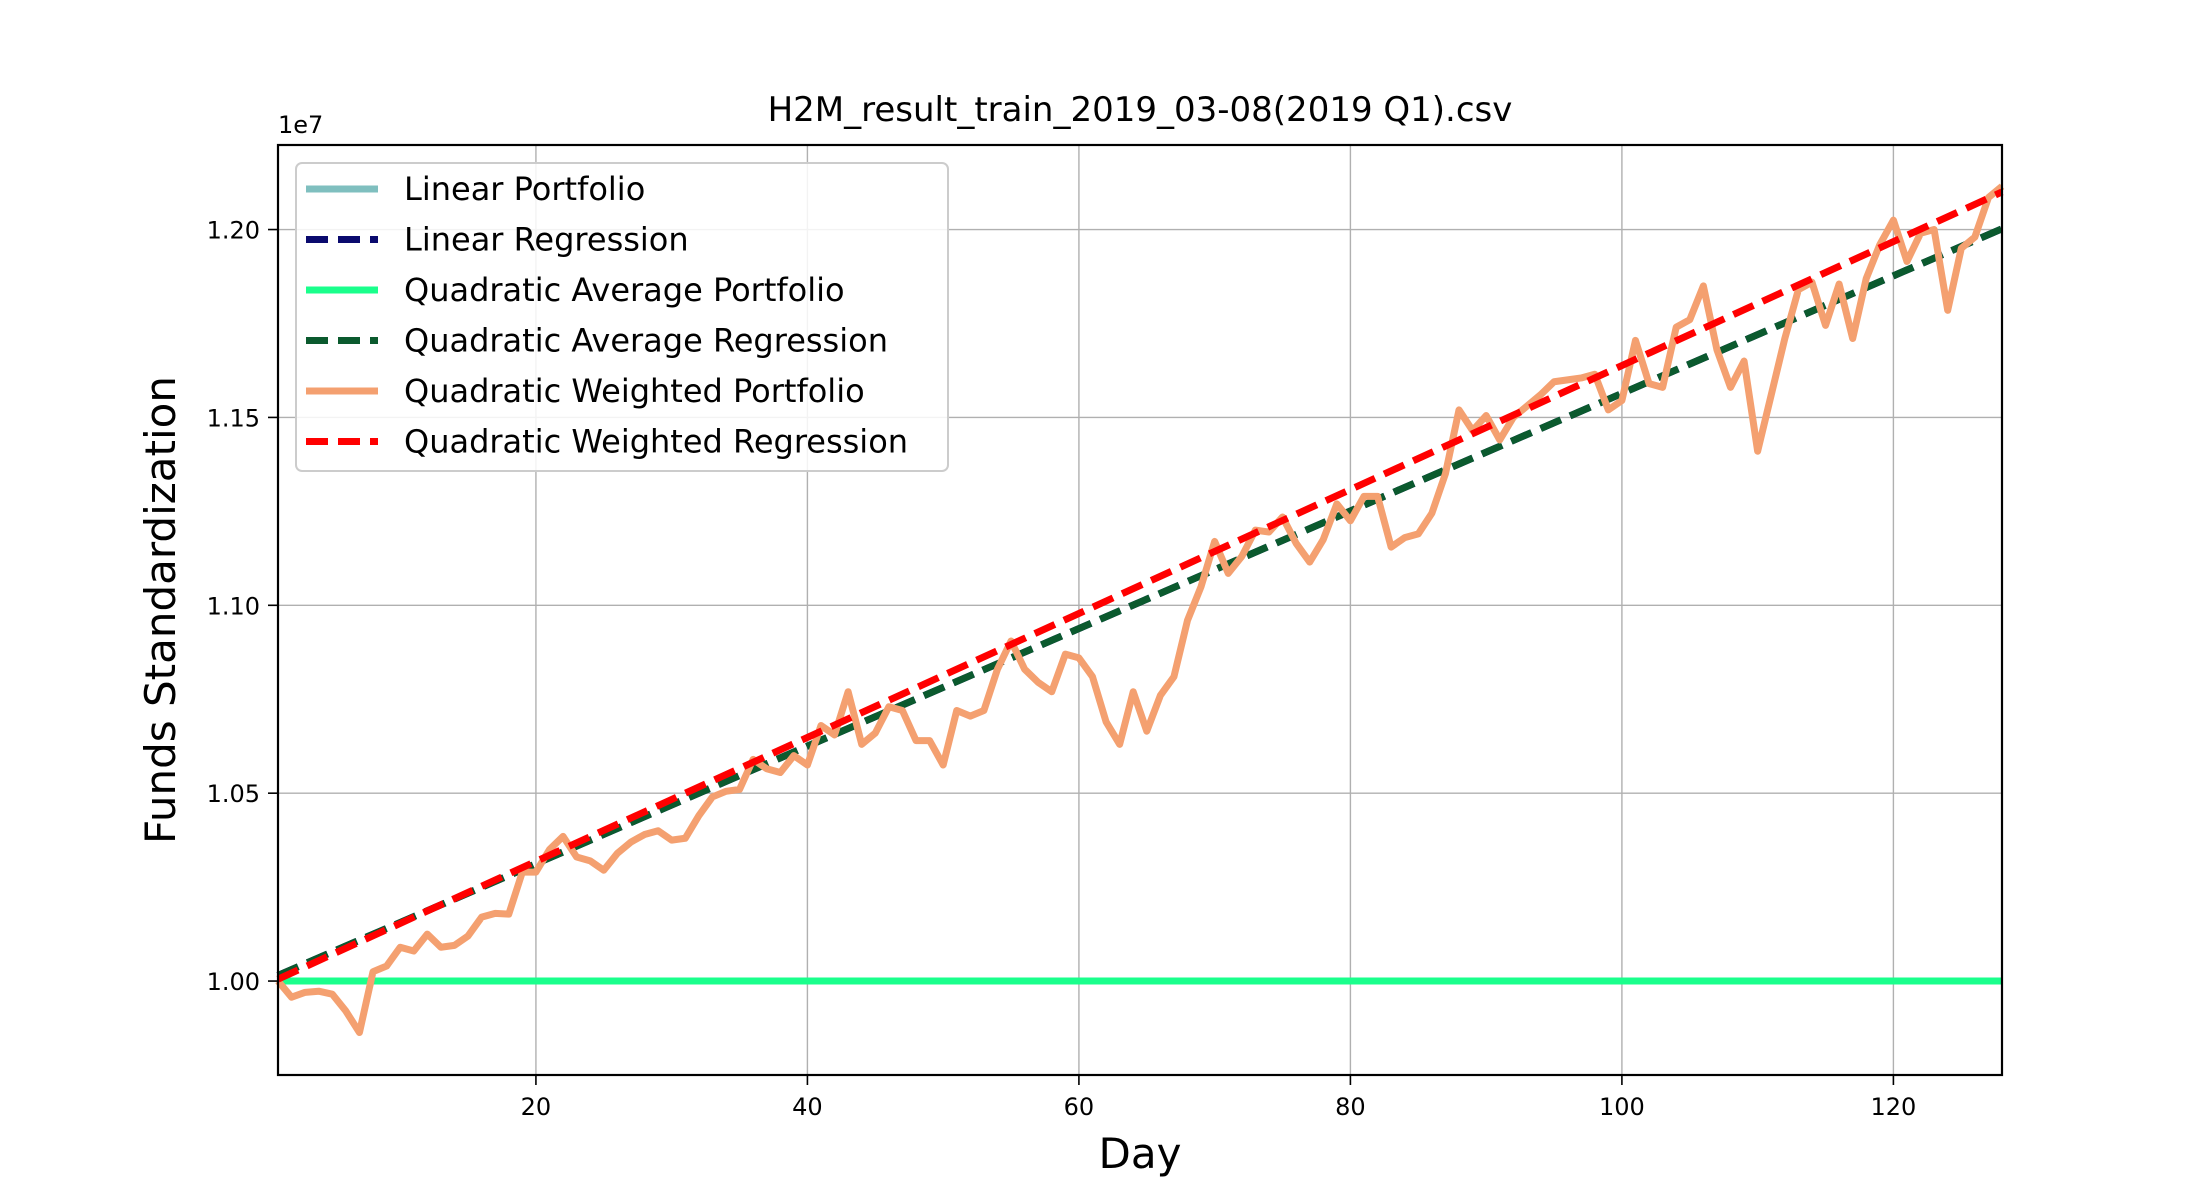  I want to click on y-tick-label: 1.15, so click(233, 418).